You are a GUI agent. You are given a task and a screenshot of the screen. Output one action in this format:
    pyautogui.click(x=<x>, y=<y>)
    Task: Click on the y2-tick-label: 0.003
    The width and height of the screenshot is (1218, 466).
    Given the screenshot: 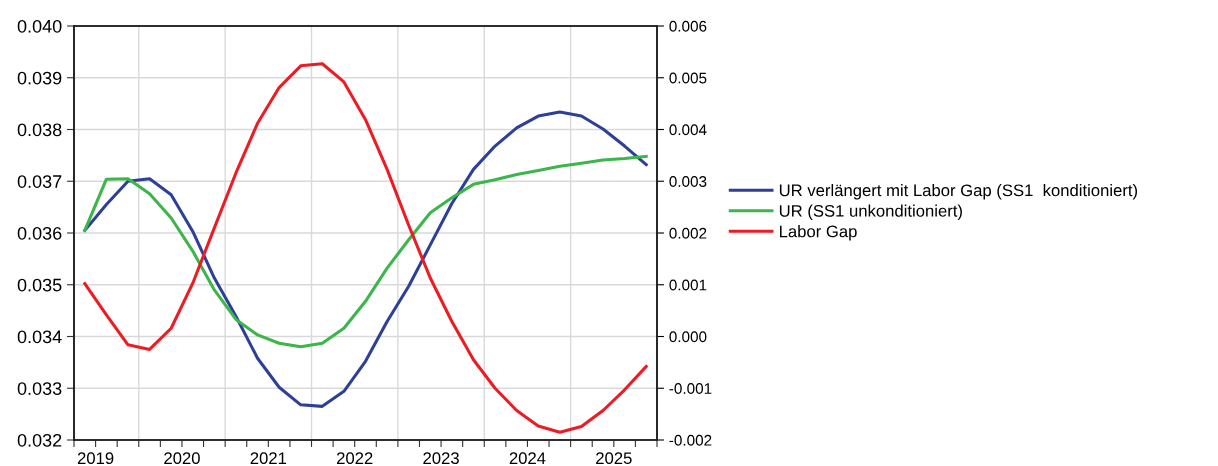 What is the action you would take?
    pyautogui.click(x=688, y=181)
    